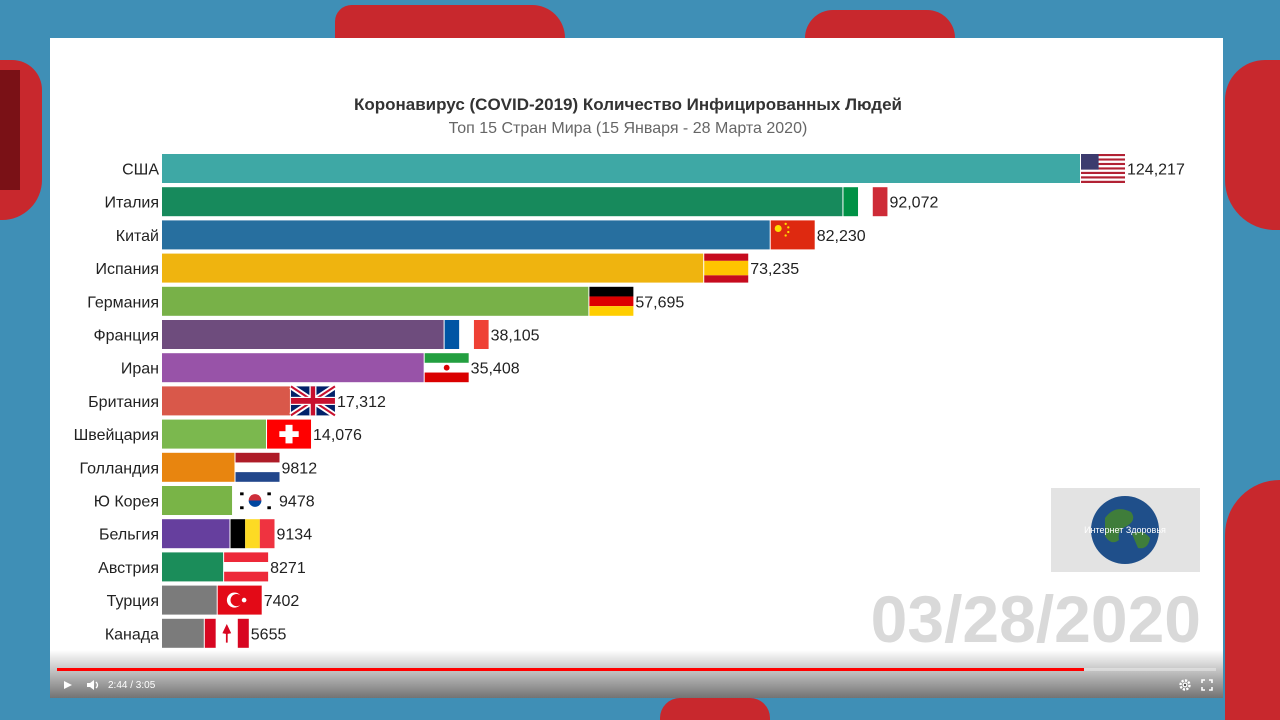 The height and width of the screenshot is (720, 1280). What do you see at coordinates (140, 369) in the screenshot?
I see `category-label: Иран` at bounding box center [140, 369].